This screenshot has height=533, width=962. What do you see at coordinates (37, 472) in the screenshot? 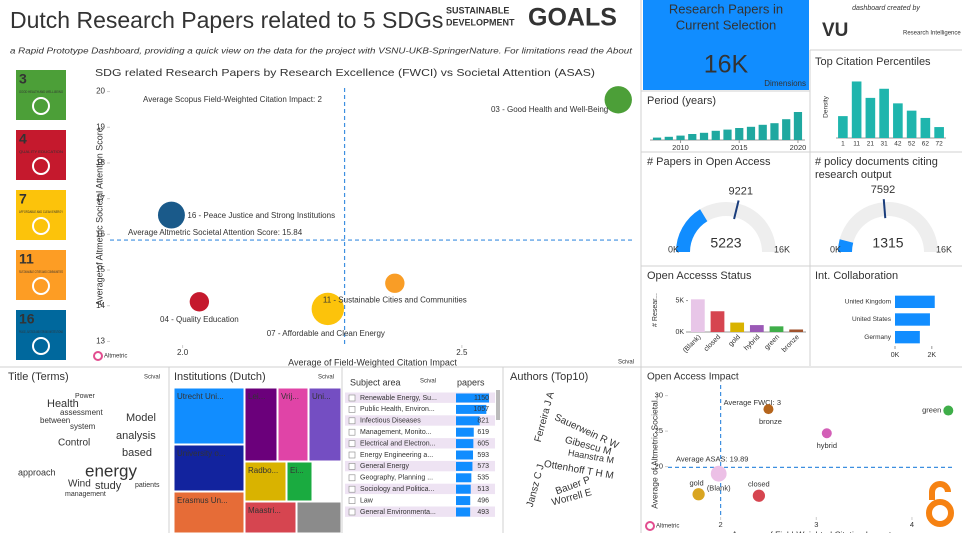
I see `term-word: approach` at bounding box center [37, 472].